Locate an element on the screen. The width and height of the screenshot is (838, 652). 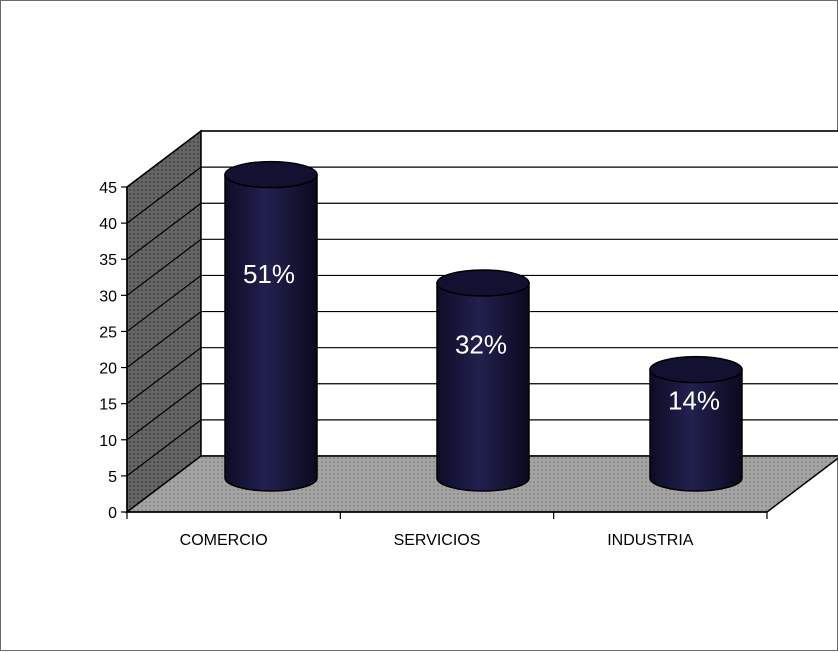
bar-comercio is located at coordinates (271, 326).